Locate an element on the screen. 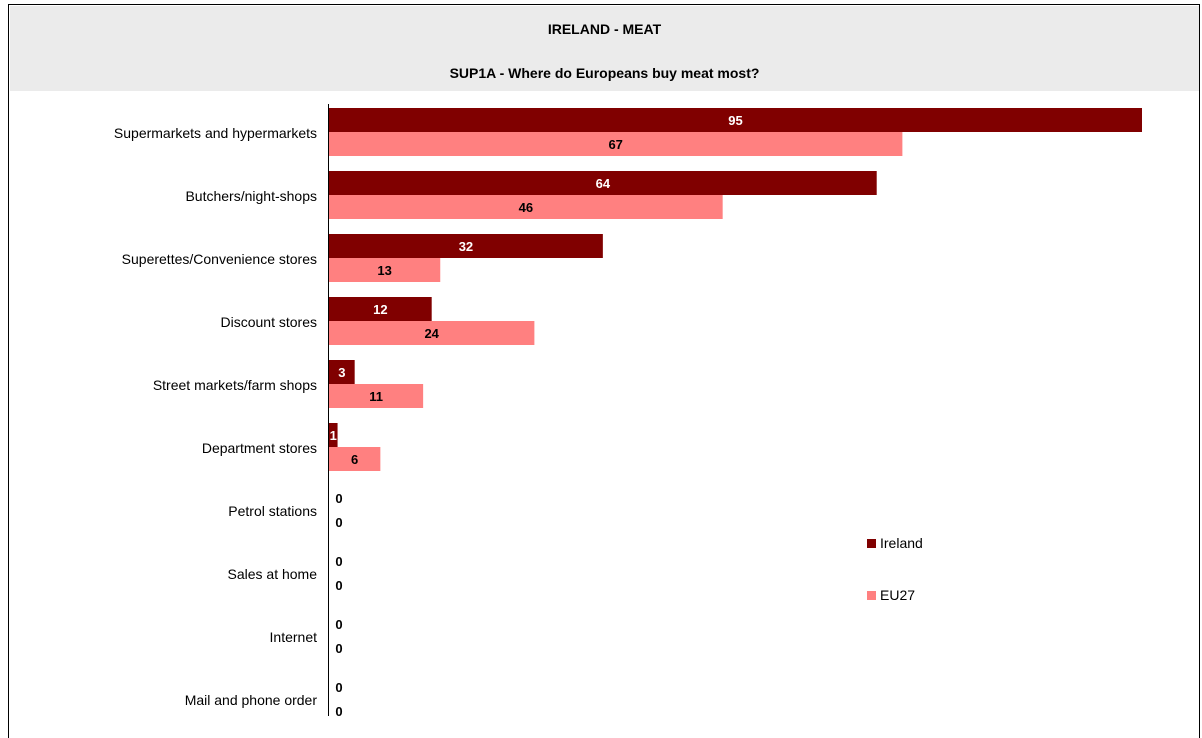  data-label: 11 is located at coordinates (376, 396).